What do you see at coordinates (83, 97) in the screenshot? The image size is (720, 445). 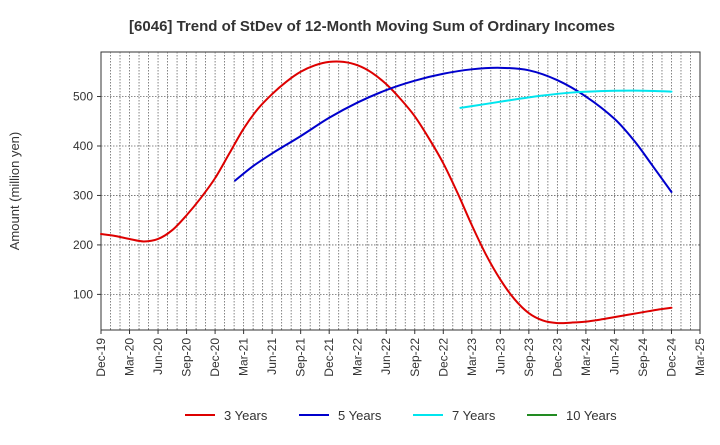 I see `y-tick-label: 500` at bounding box center [83, 97].